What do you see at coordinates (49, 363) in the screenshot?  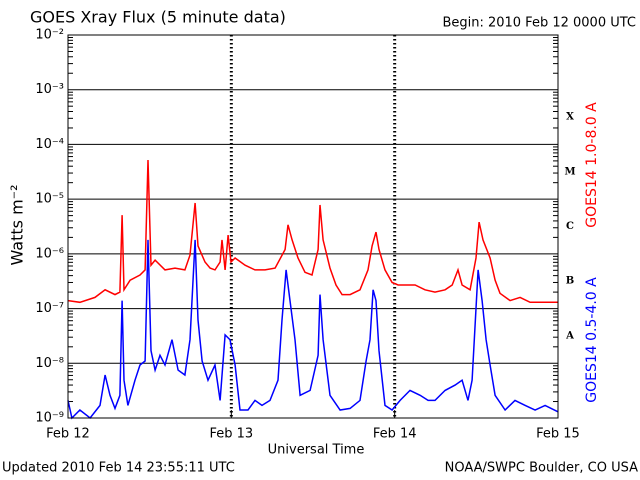 I see `y-tick-label: 10⁻⁸` at bounding box center [49, 363].